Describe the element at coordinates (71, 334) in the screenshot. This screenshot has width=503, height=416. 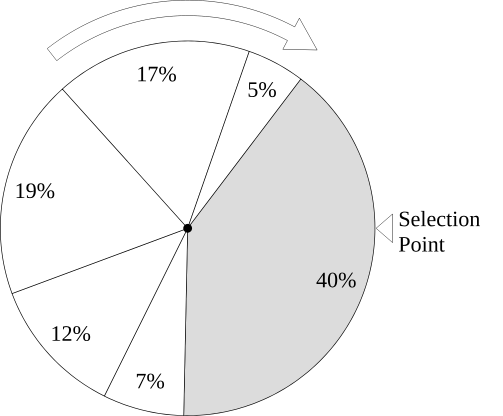
I see `data-label: 12%` at that location.